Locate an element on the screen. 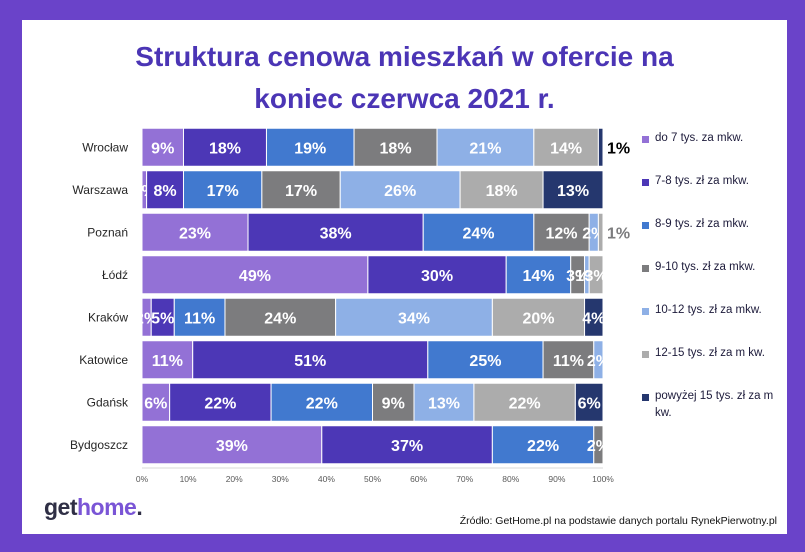  legend-item: 8-9 tys. zł za mkw. is located at coordinates (712, 237).